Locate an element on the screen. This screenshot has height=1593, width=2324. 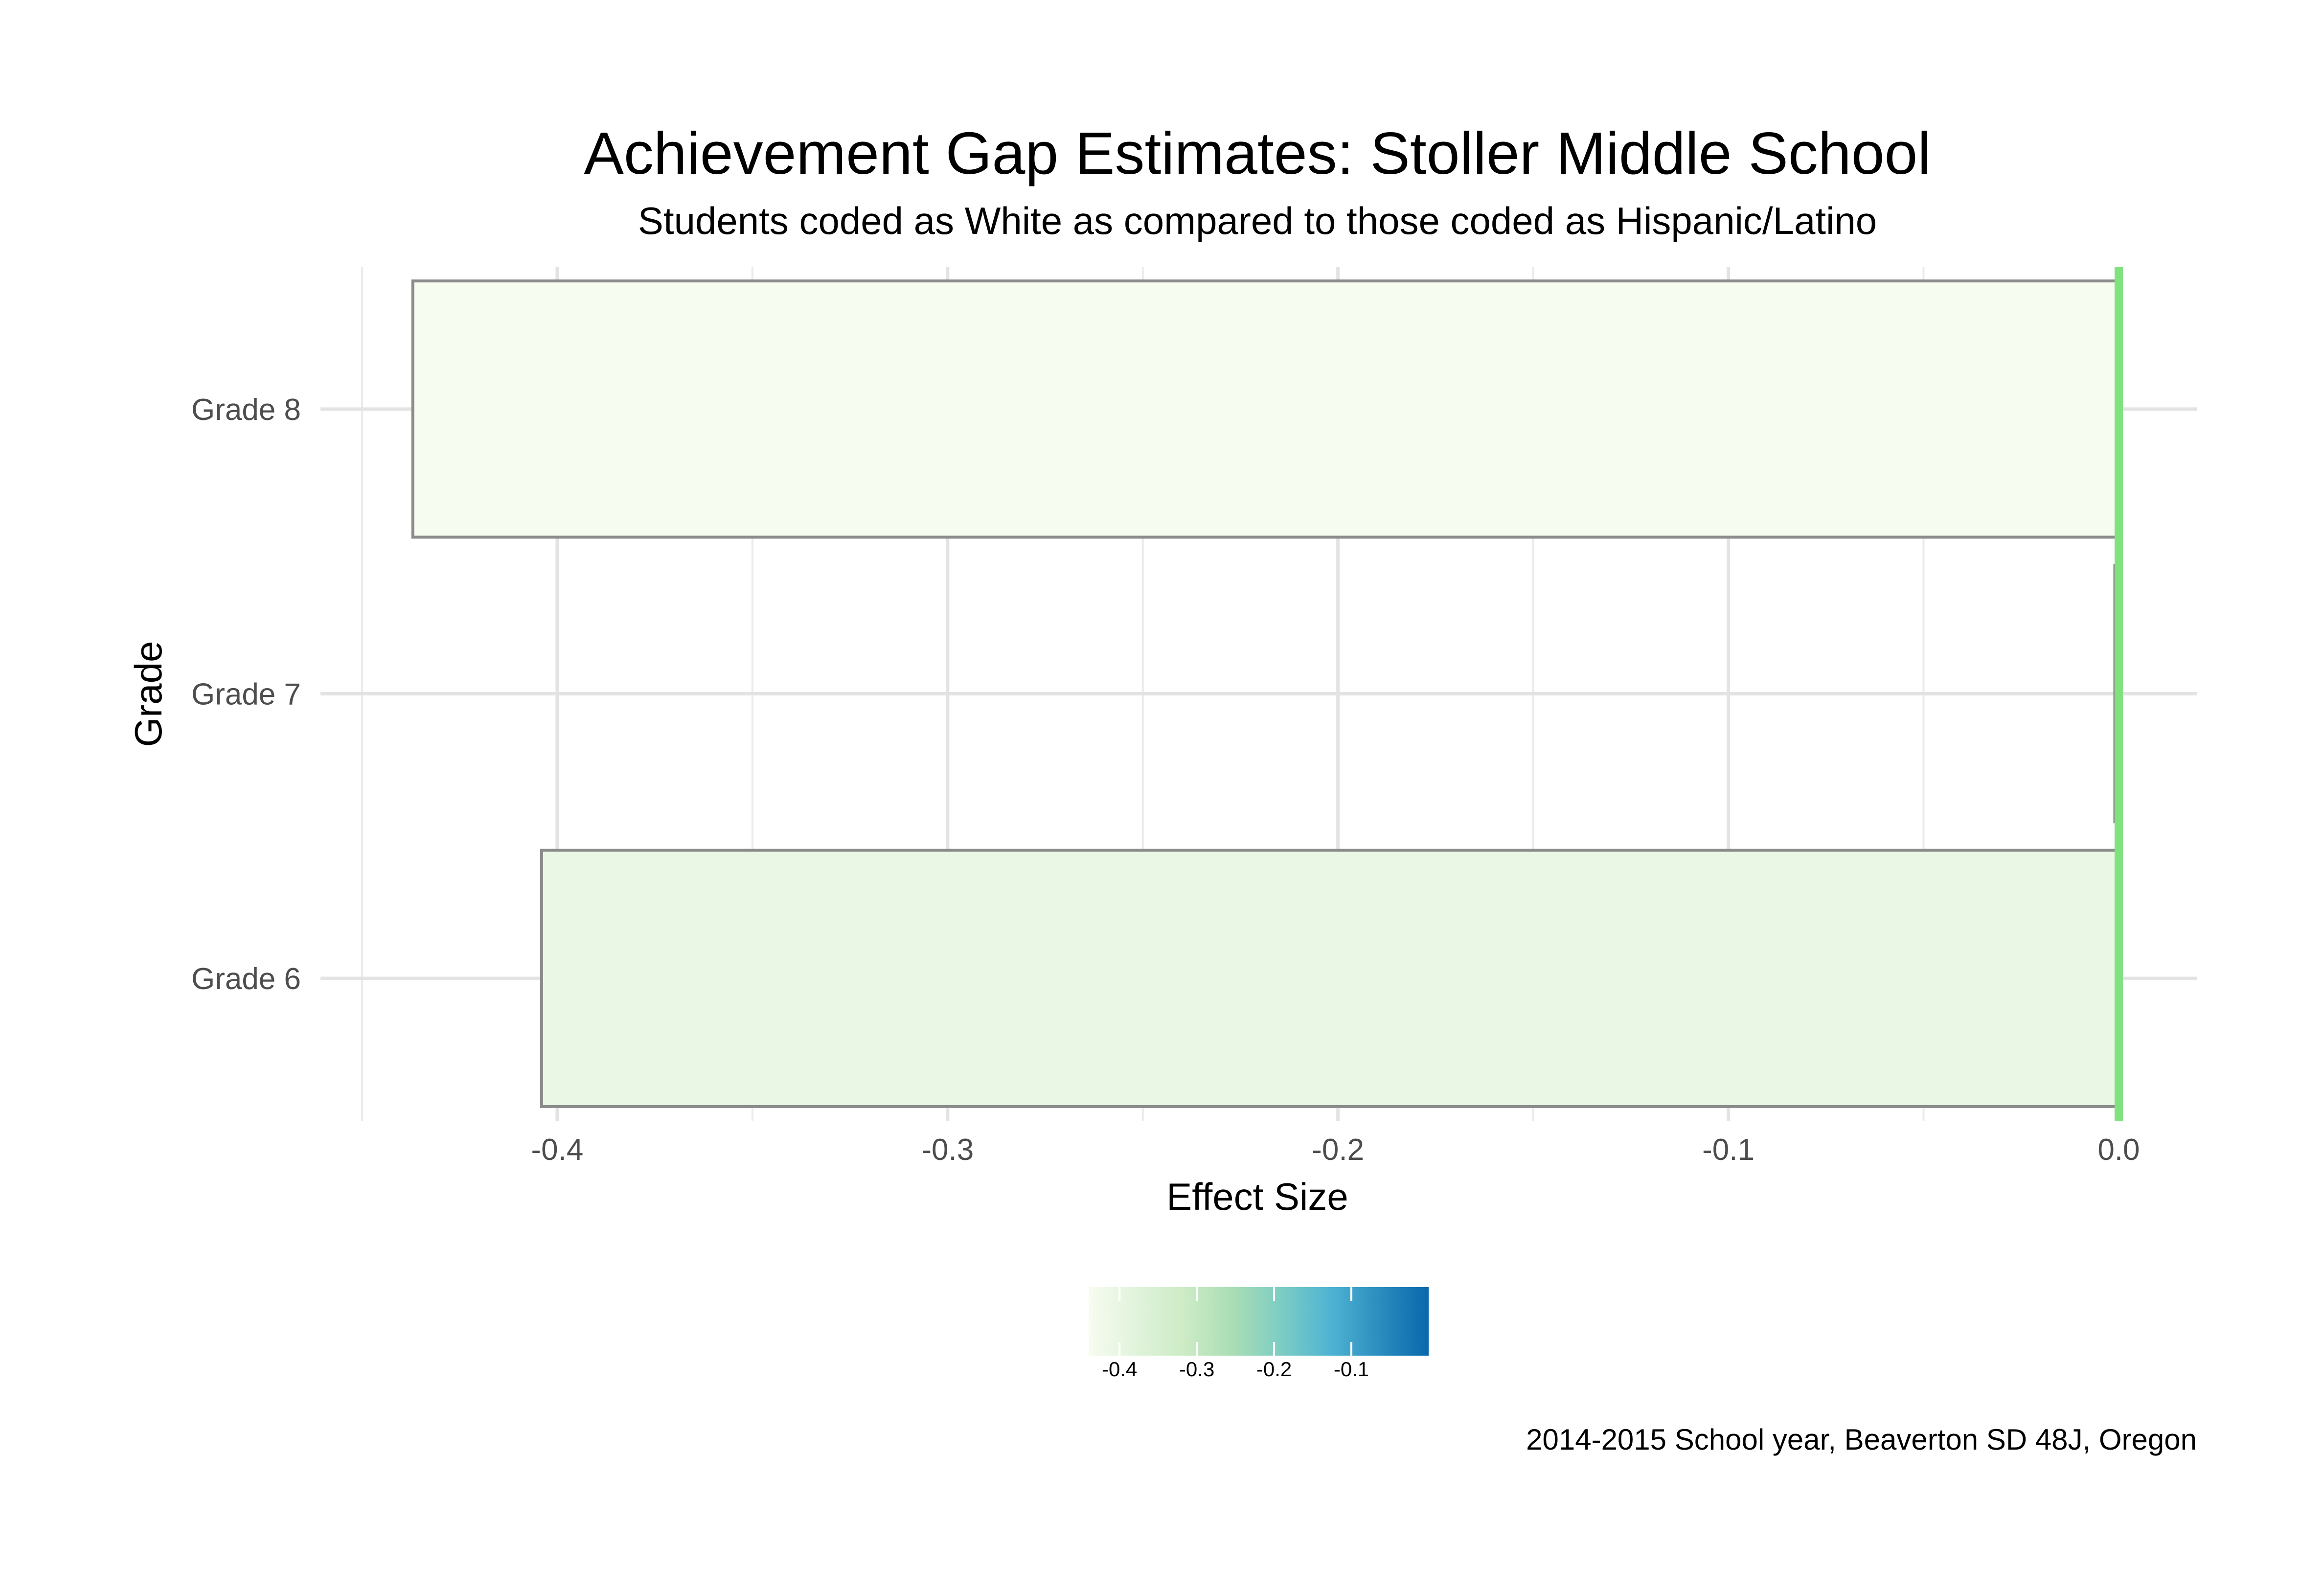
x-tick-label: -0.2 is located at coordinates (1338, 1150).